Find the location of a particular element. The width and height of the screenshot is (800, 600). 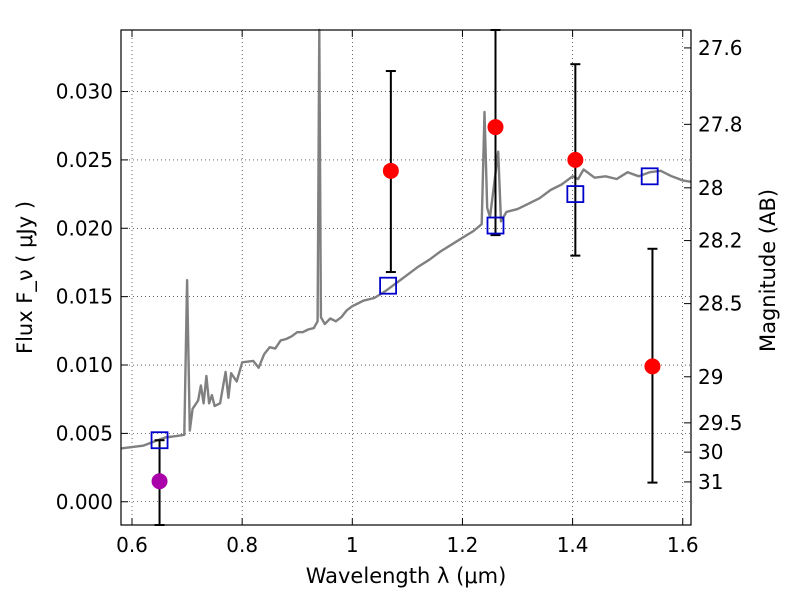

right-tick-label: 27.6 is located at coordinates (720, 48).